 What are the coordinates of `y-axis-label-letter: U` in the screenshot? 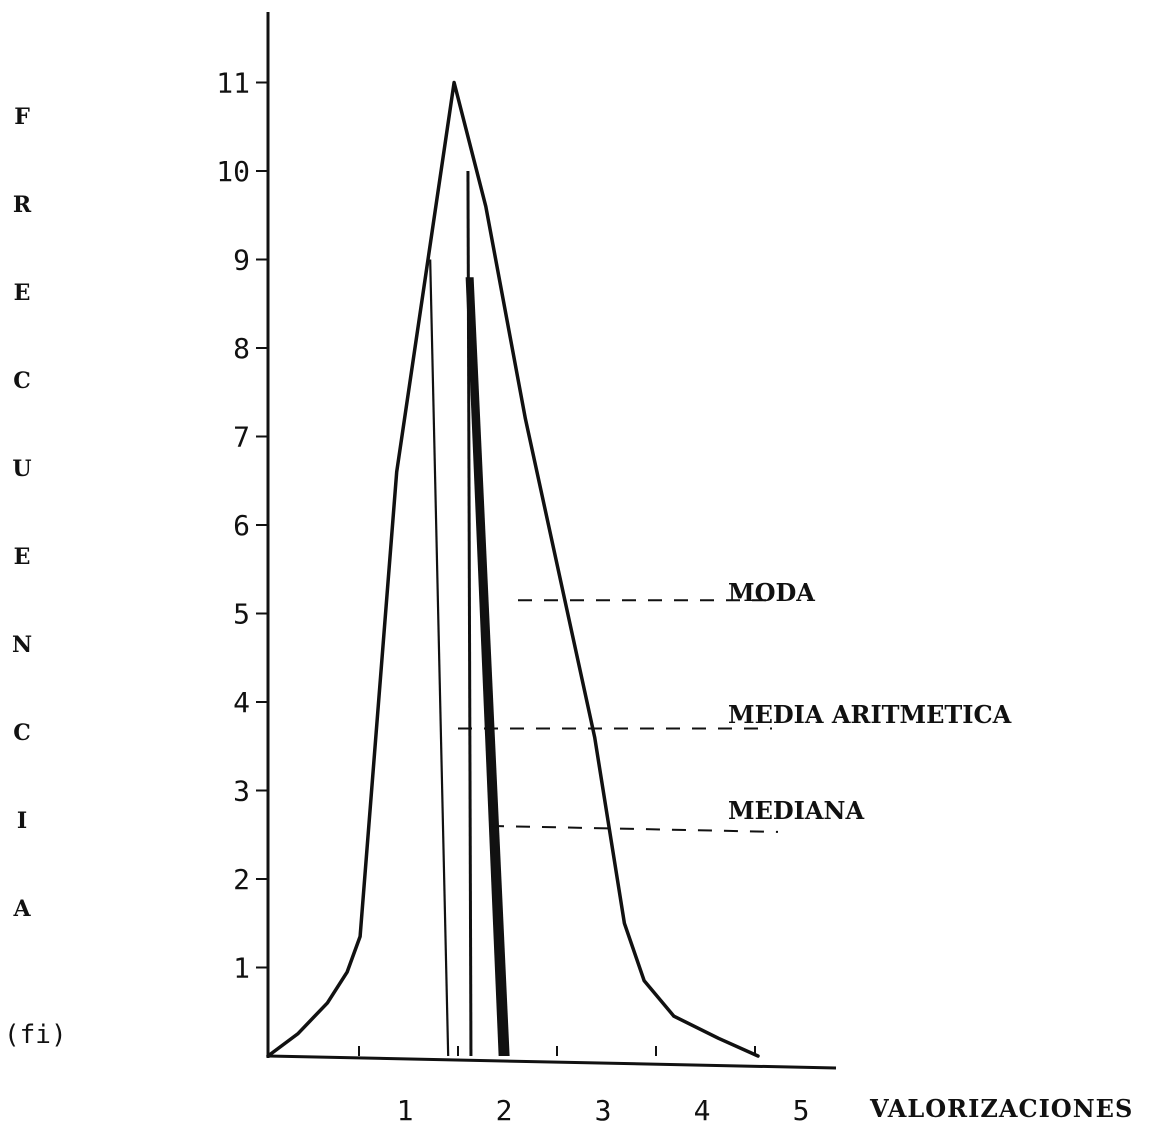 It's located at (22, 469).